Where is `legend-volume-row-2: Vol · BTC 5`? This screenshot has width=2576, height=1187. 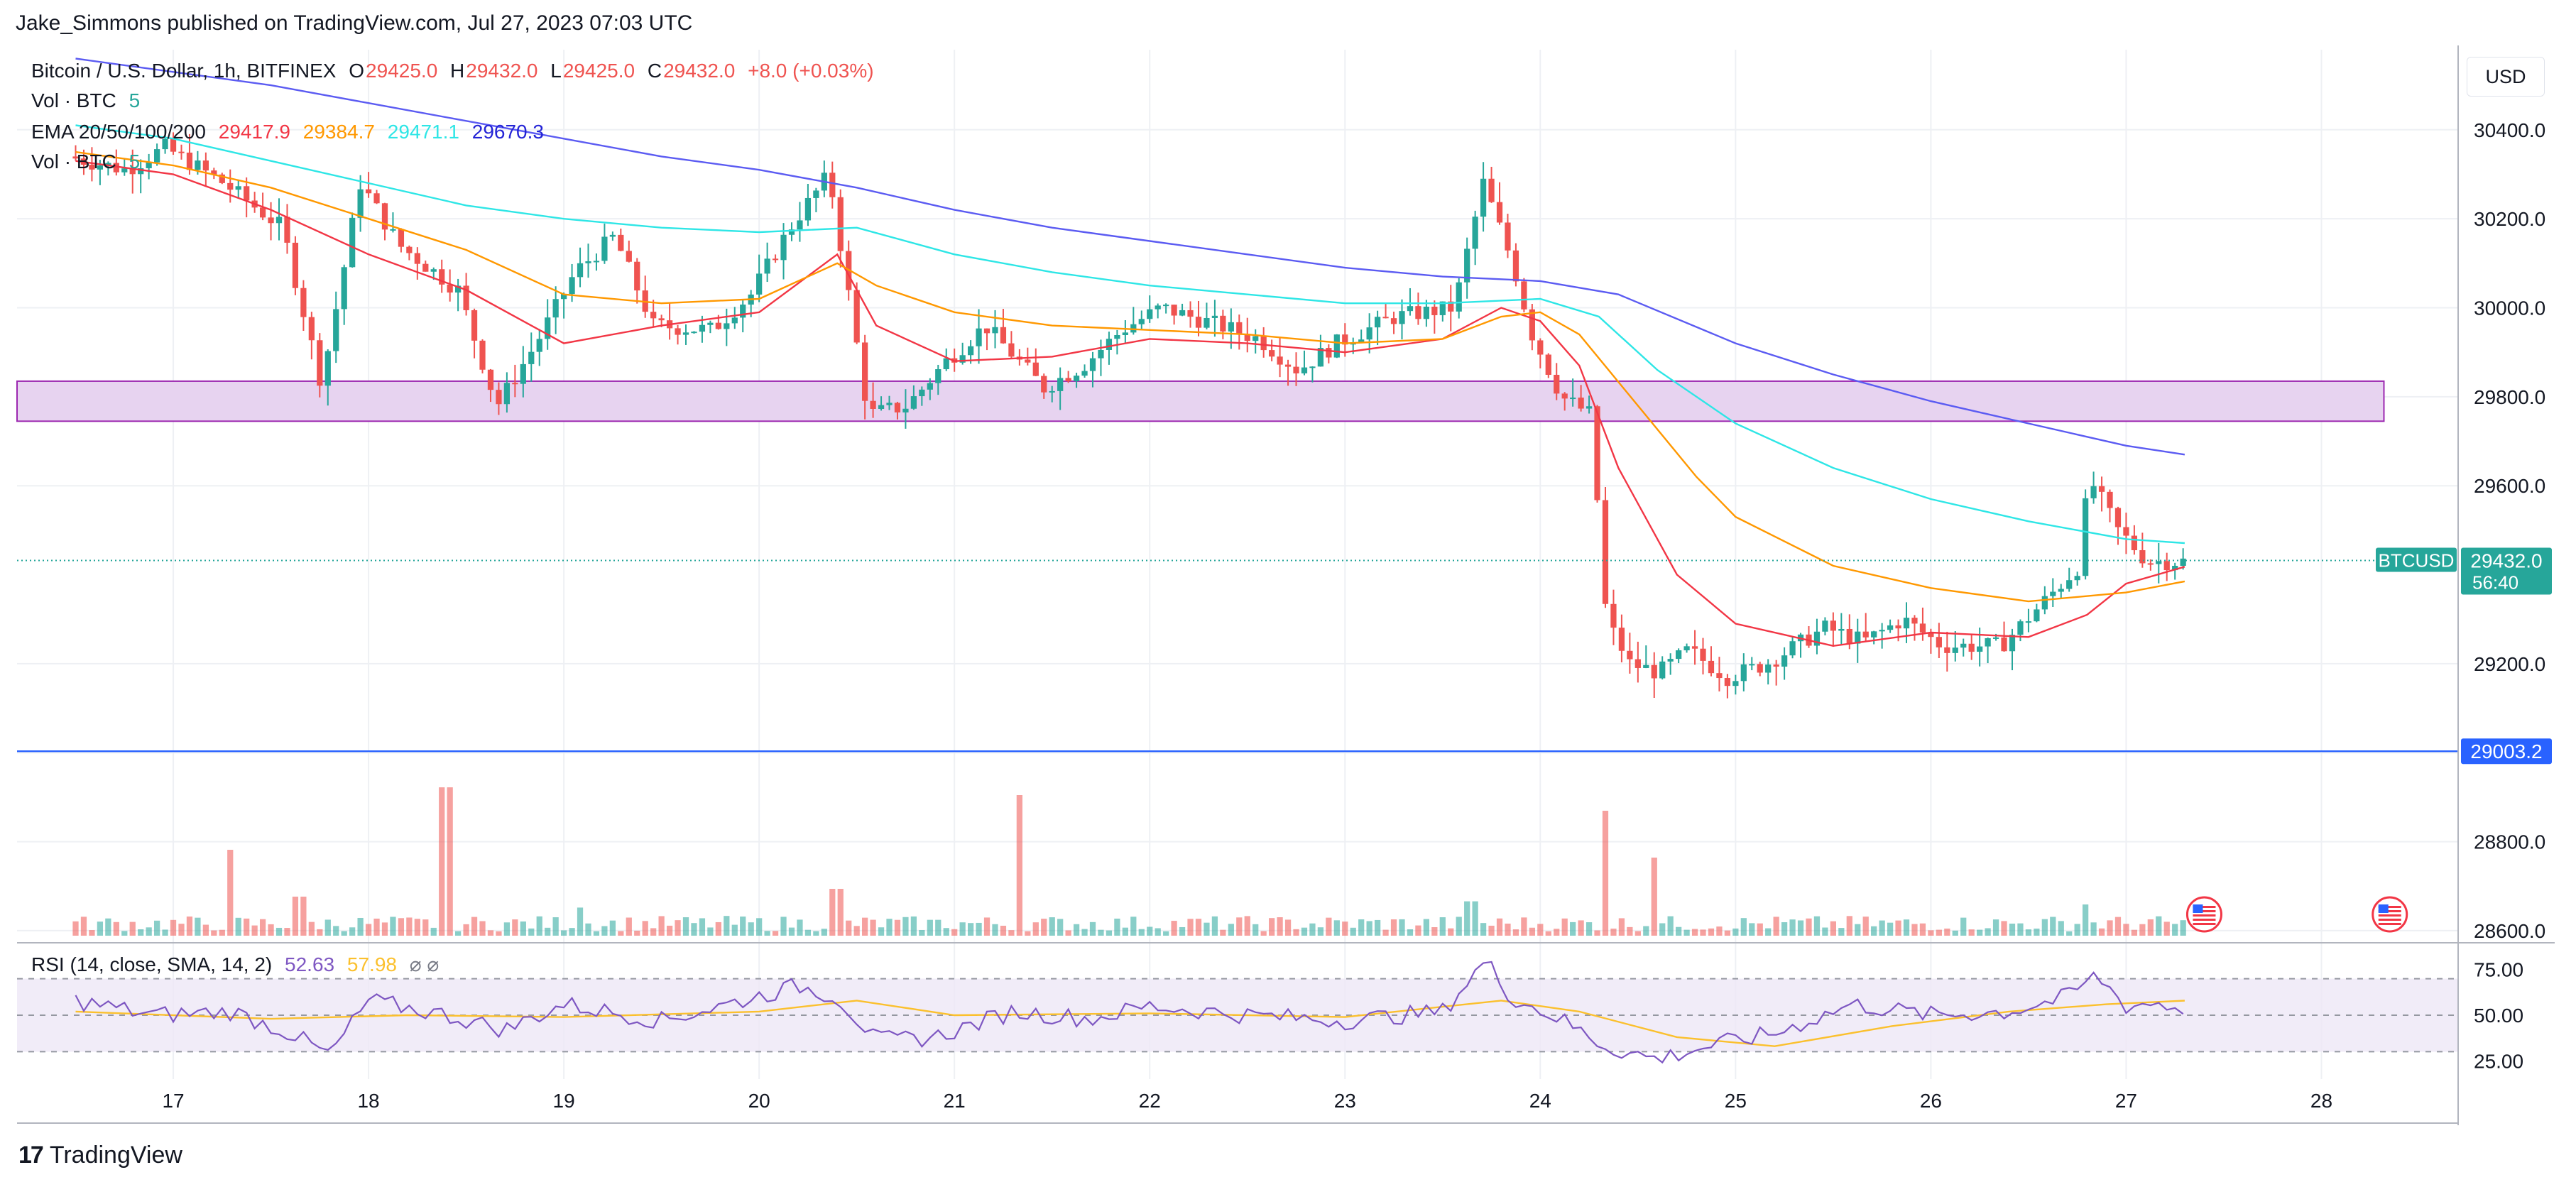 legend-volume-row-2: Vol · BTC 5 is located at coordinates (89, 162).